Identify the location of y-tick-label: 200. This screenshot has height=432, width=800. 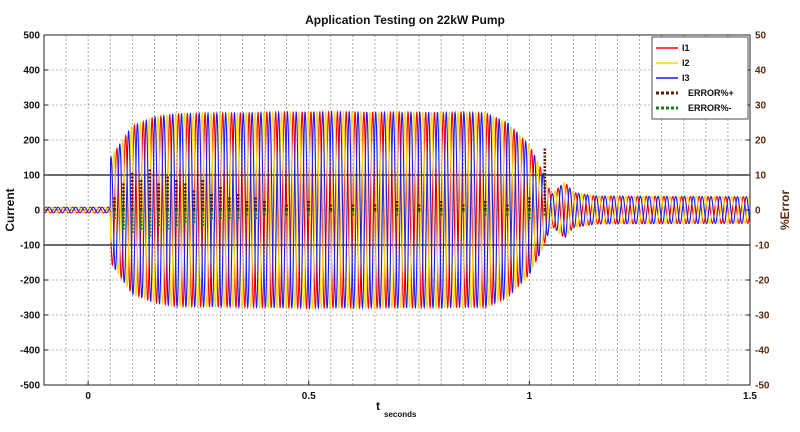
(31, 141).